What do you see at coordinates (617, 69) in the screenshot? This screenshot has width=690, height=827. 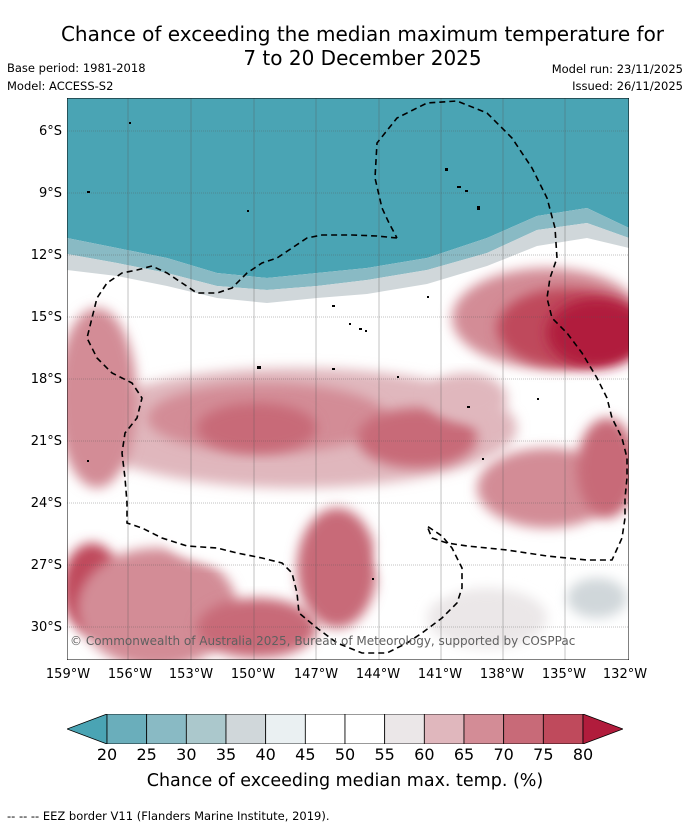 I see `model-run: Model run: 23/11/2025` at bounding box center [617, 69].